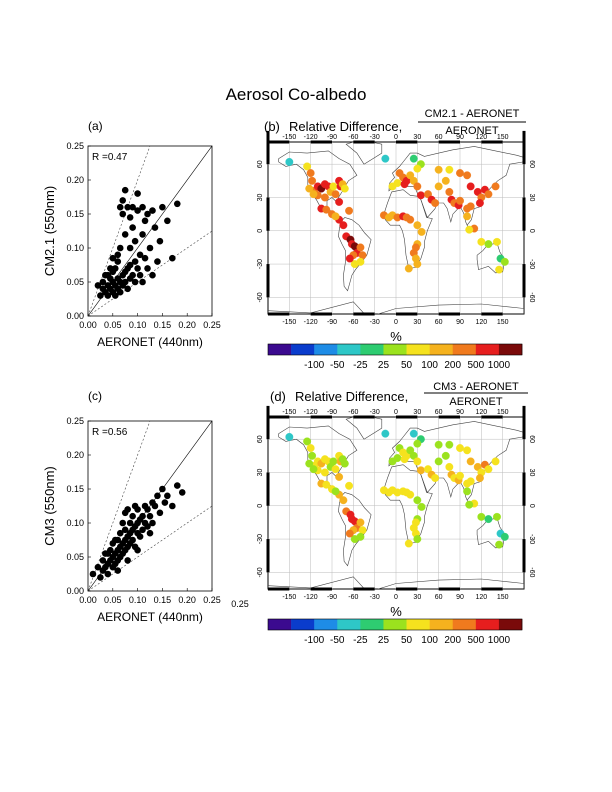  What do you see at coordinates (429, 365) in the screenshot?
I see `colorbar-tick-label: 100` at bounding box center [429, 365].